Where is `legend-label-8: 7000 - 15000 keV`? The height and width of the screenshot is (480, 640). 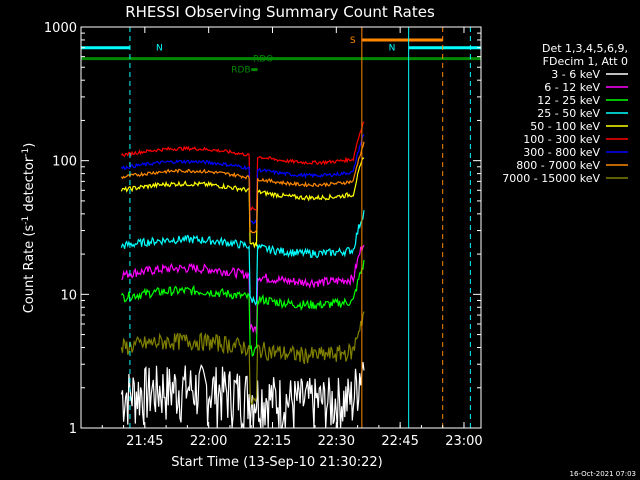
legend-label-8: 7000 - 15000 keV is located at coordinates (551, 178).